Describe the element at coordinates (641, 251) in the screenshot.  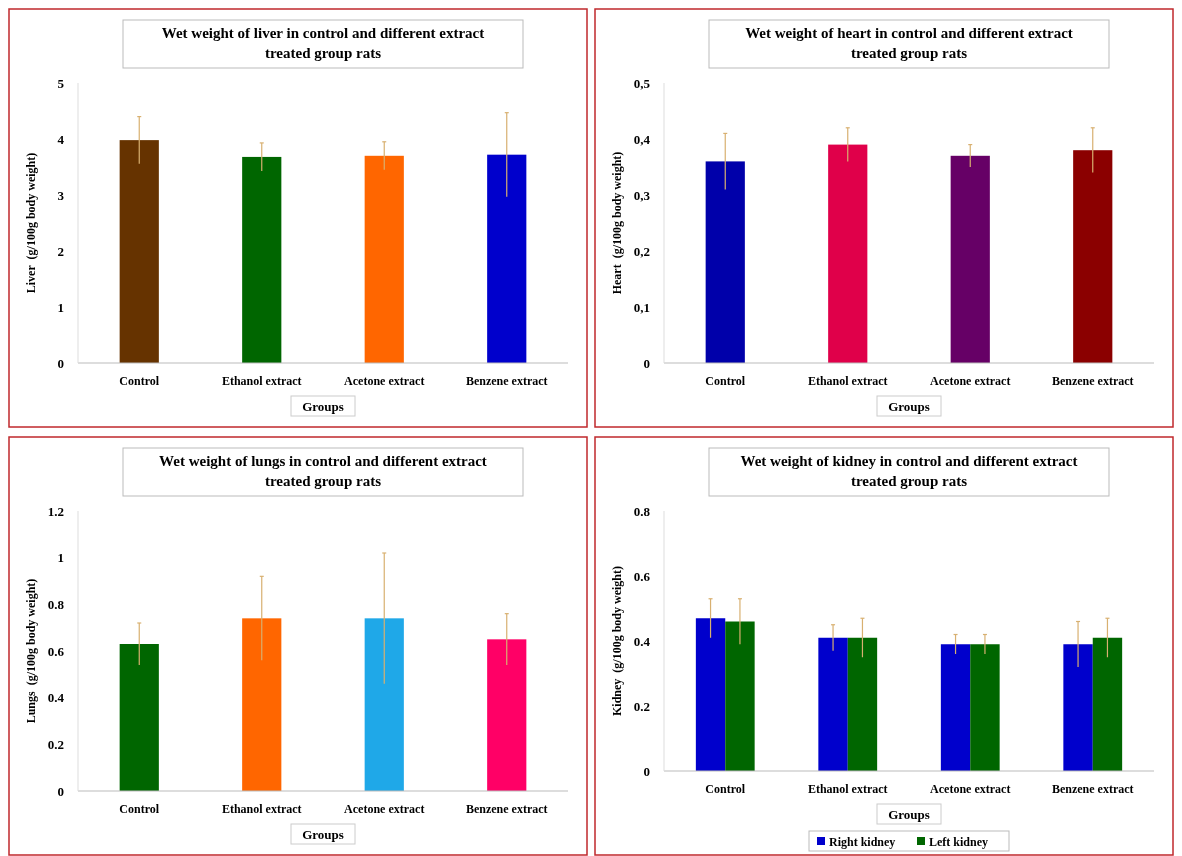
I see `y-tick-label: 0,2` at that location.